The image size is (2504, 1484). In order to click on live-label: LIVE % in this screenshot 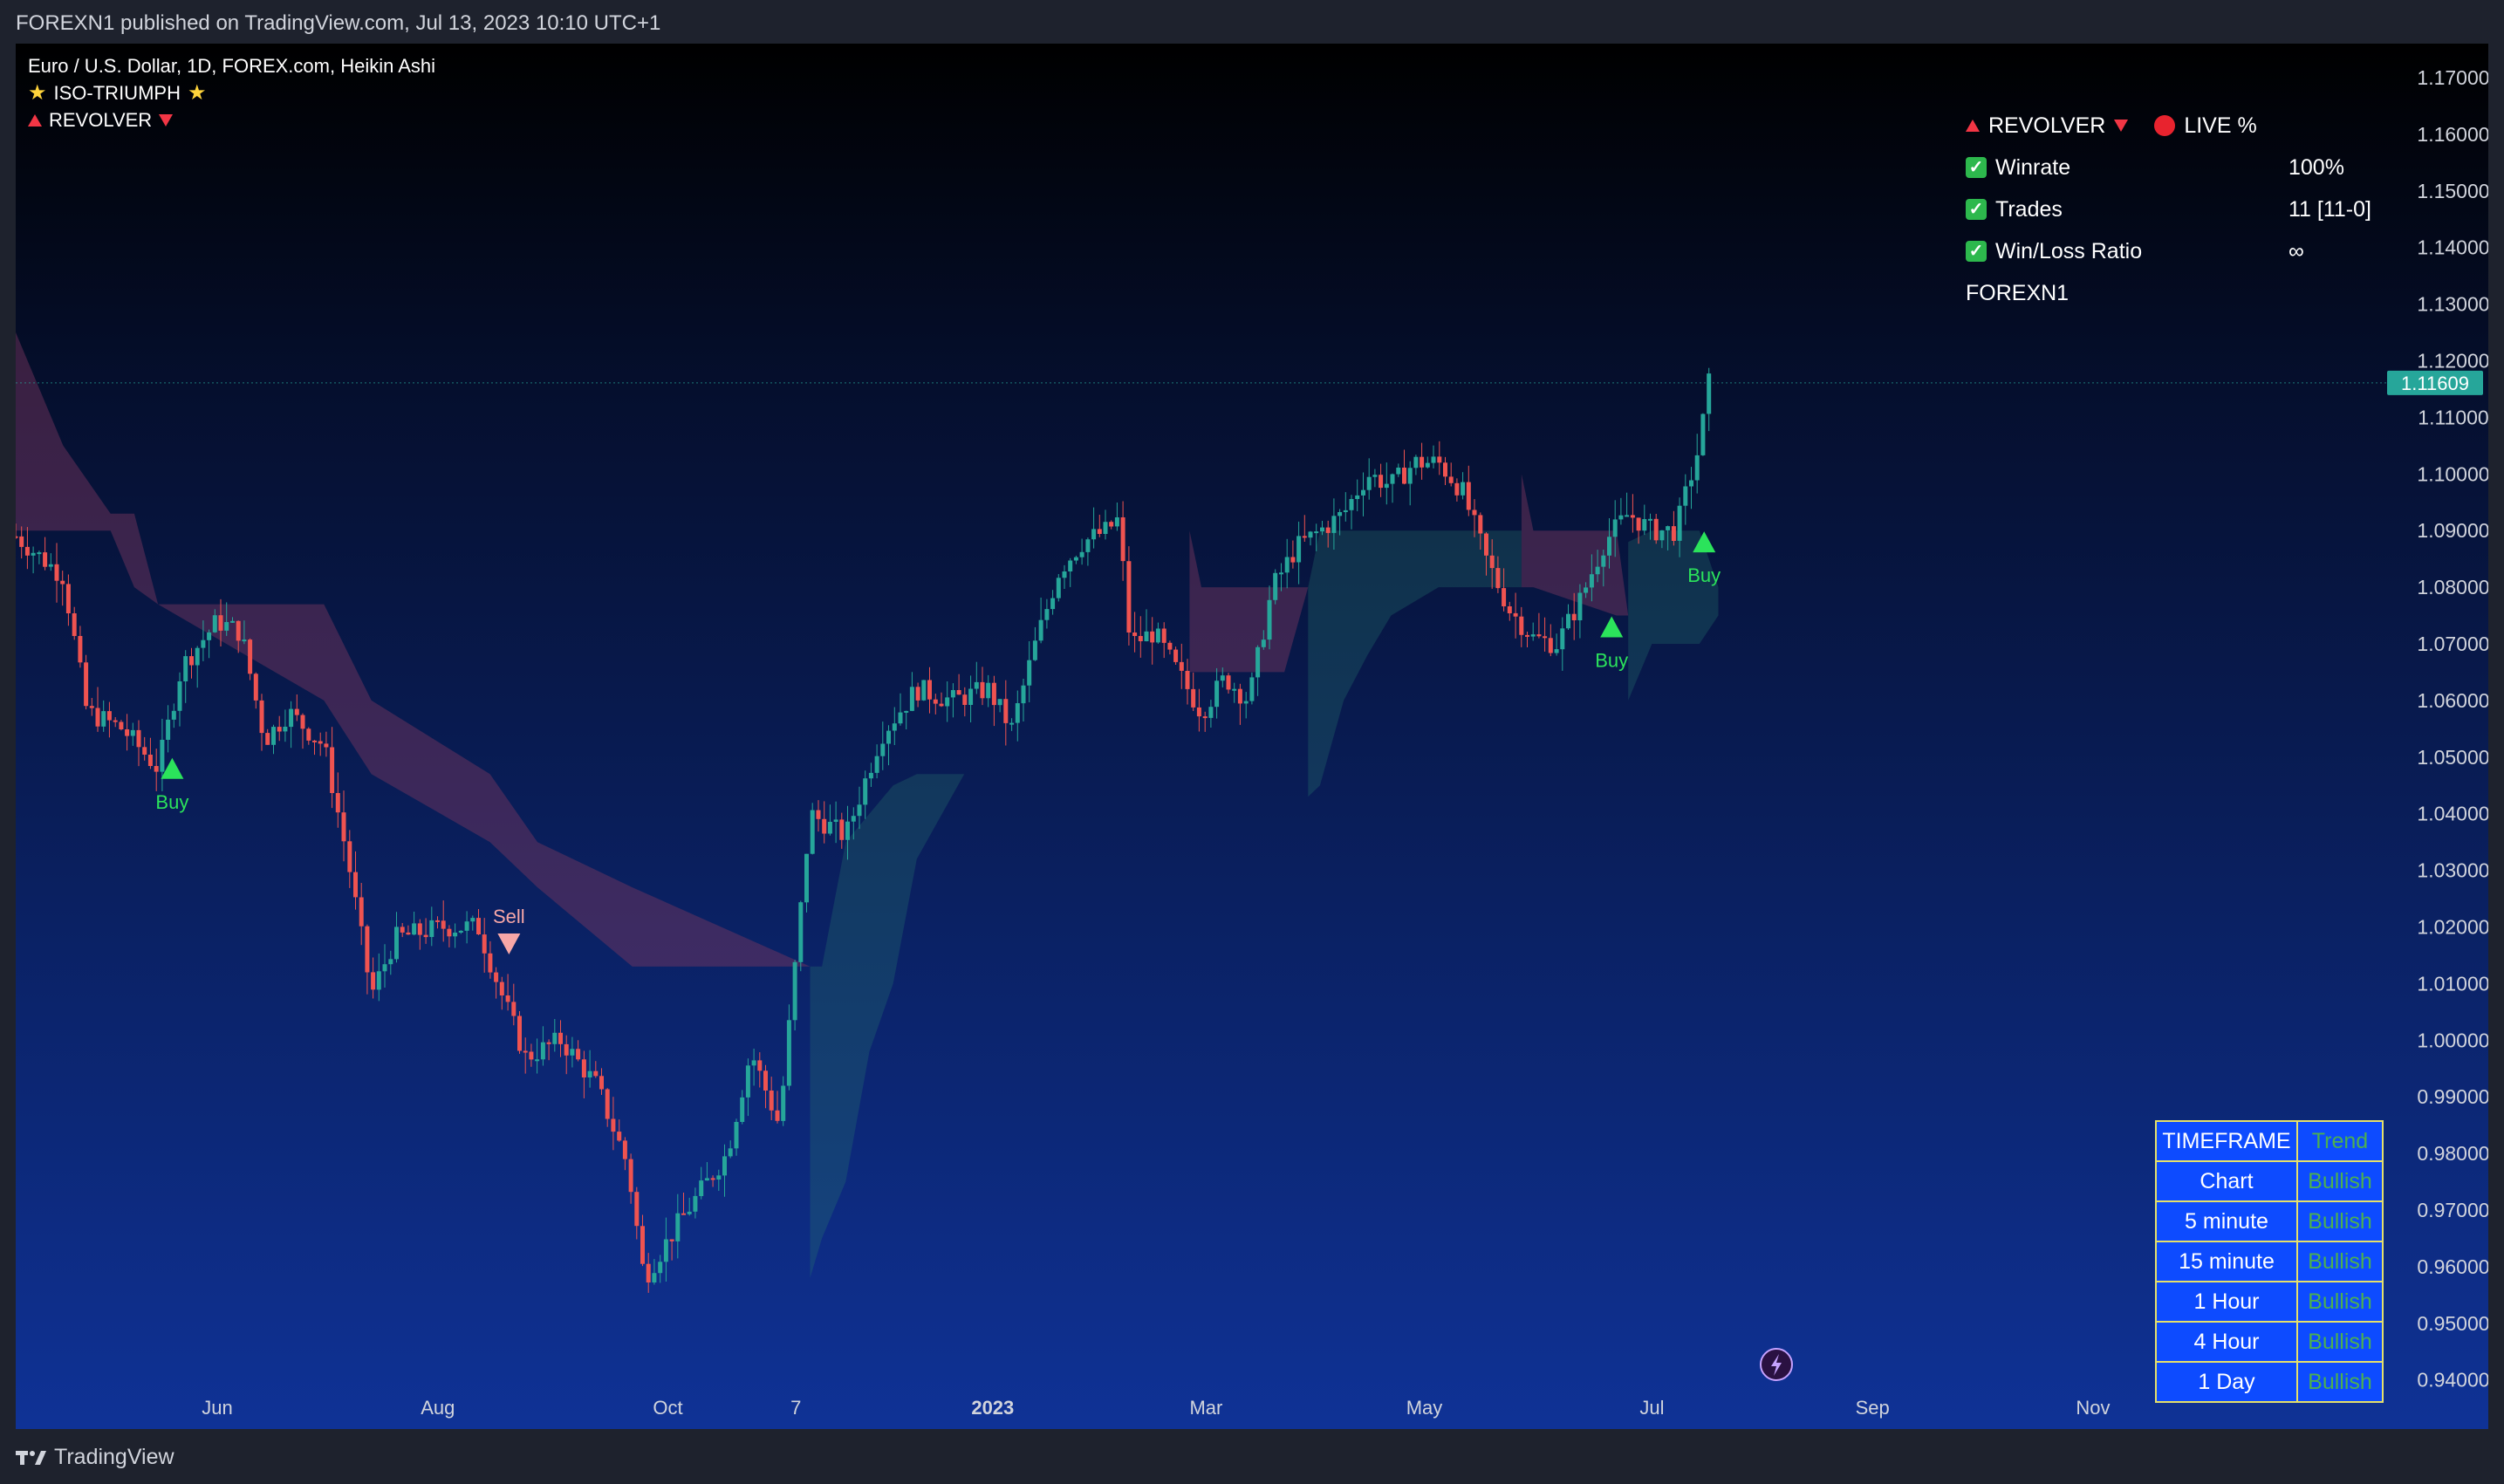, I will do `click(2220, 125)`.